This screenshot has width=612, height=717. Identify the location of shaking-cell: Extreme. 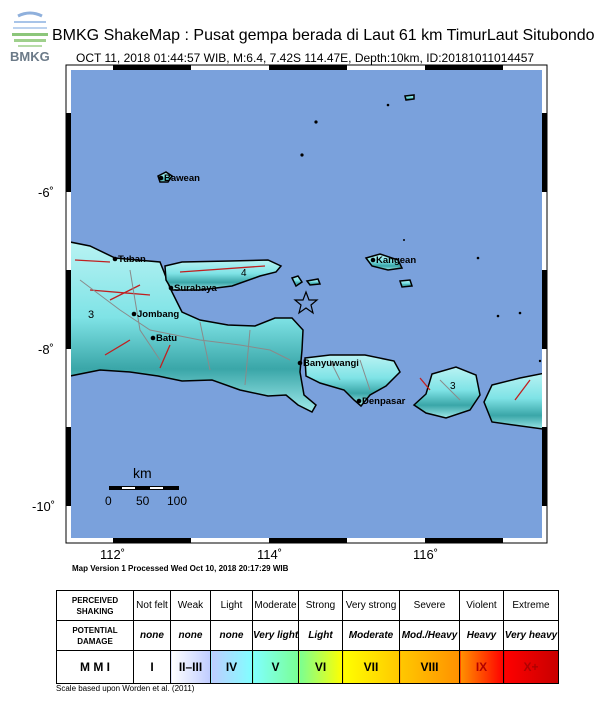
(531, 605).